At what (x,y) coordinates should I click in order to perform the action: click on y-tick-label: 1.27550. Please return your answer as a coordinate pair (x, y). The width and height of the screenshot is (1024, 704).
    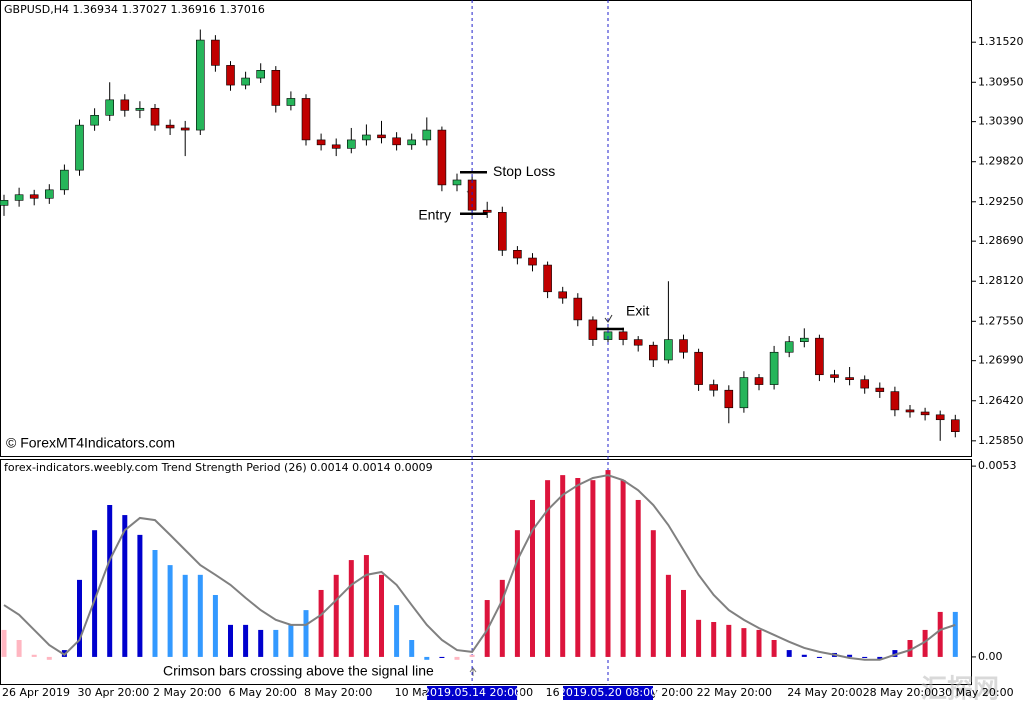
    Looking at the image, I should click on (1001, 320).